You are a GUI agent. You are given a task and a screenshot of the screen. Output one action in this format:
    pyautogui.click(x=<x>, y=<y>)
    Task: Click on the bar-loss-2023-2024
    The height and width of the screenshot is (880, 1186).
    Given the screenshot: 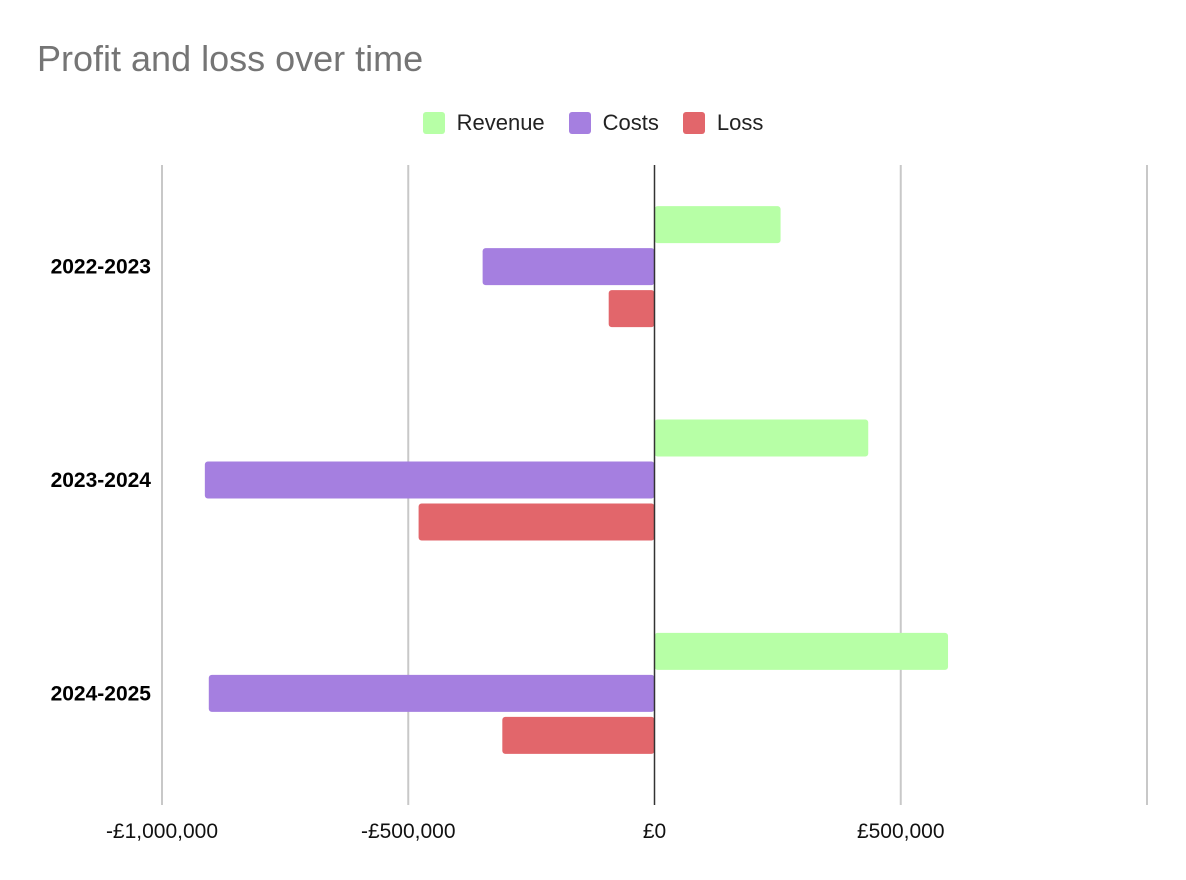 What is the action you would take?
    pyautogui.click(x=536, y=522)
    